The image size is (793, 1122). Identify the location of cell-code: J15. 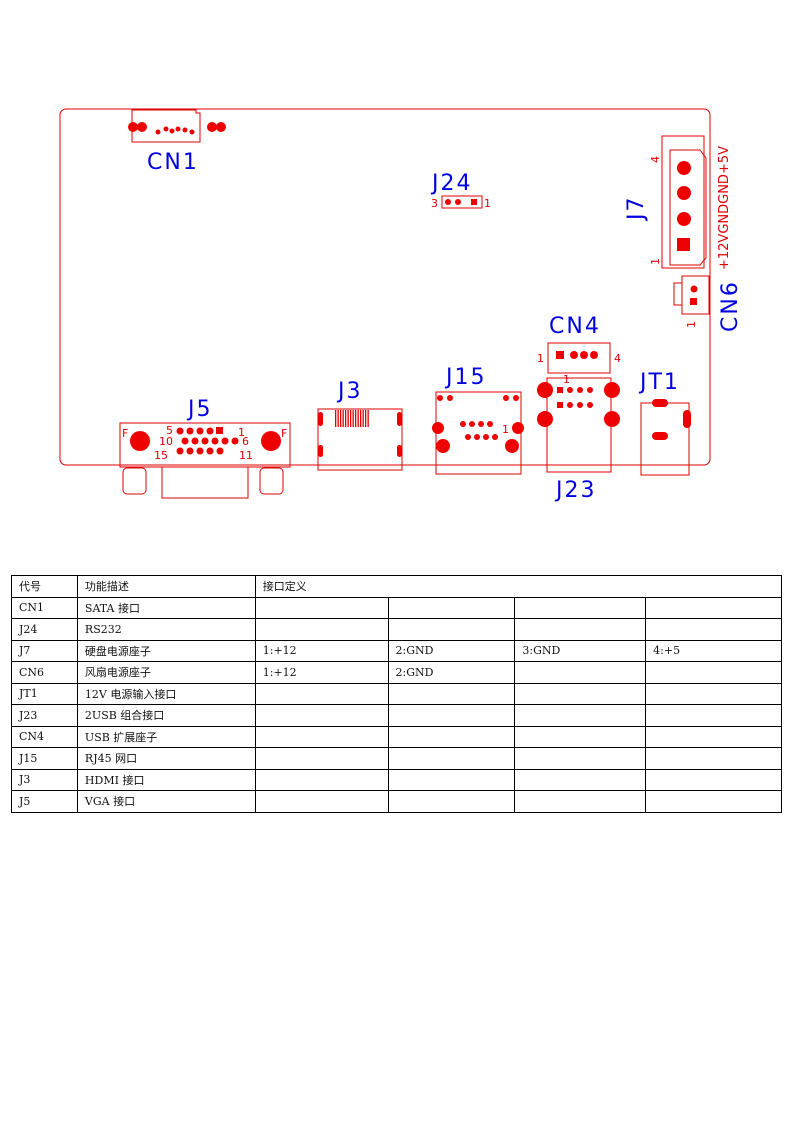
(44, 758).